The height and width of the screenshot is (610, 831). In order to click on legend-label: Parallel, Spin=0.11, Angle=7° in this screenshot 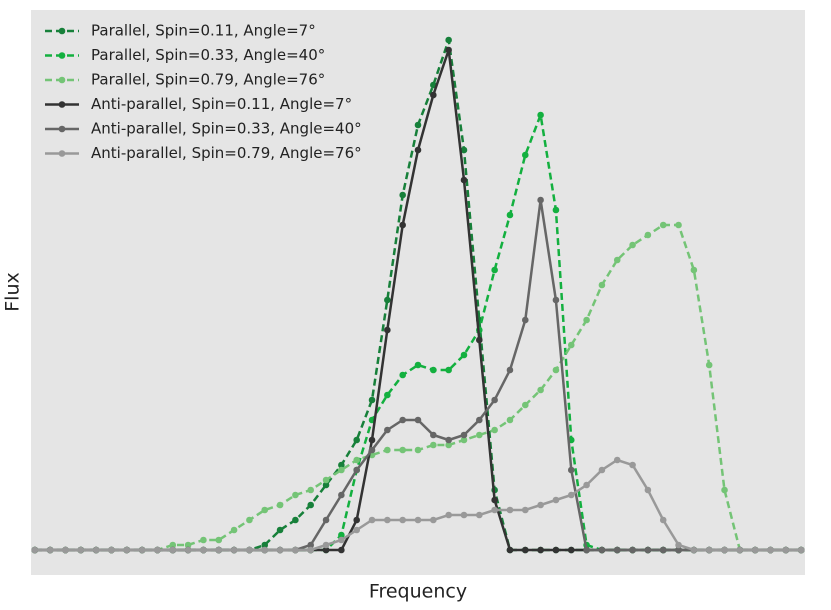, I will do `click(203, 31)`.